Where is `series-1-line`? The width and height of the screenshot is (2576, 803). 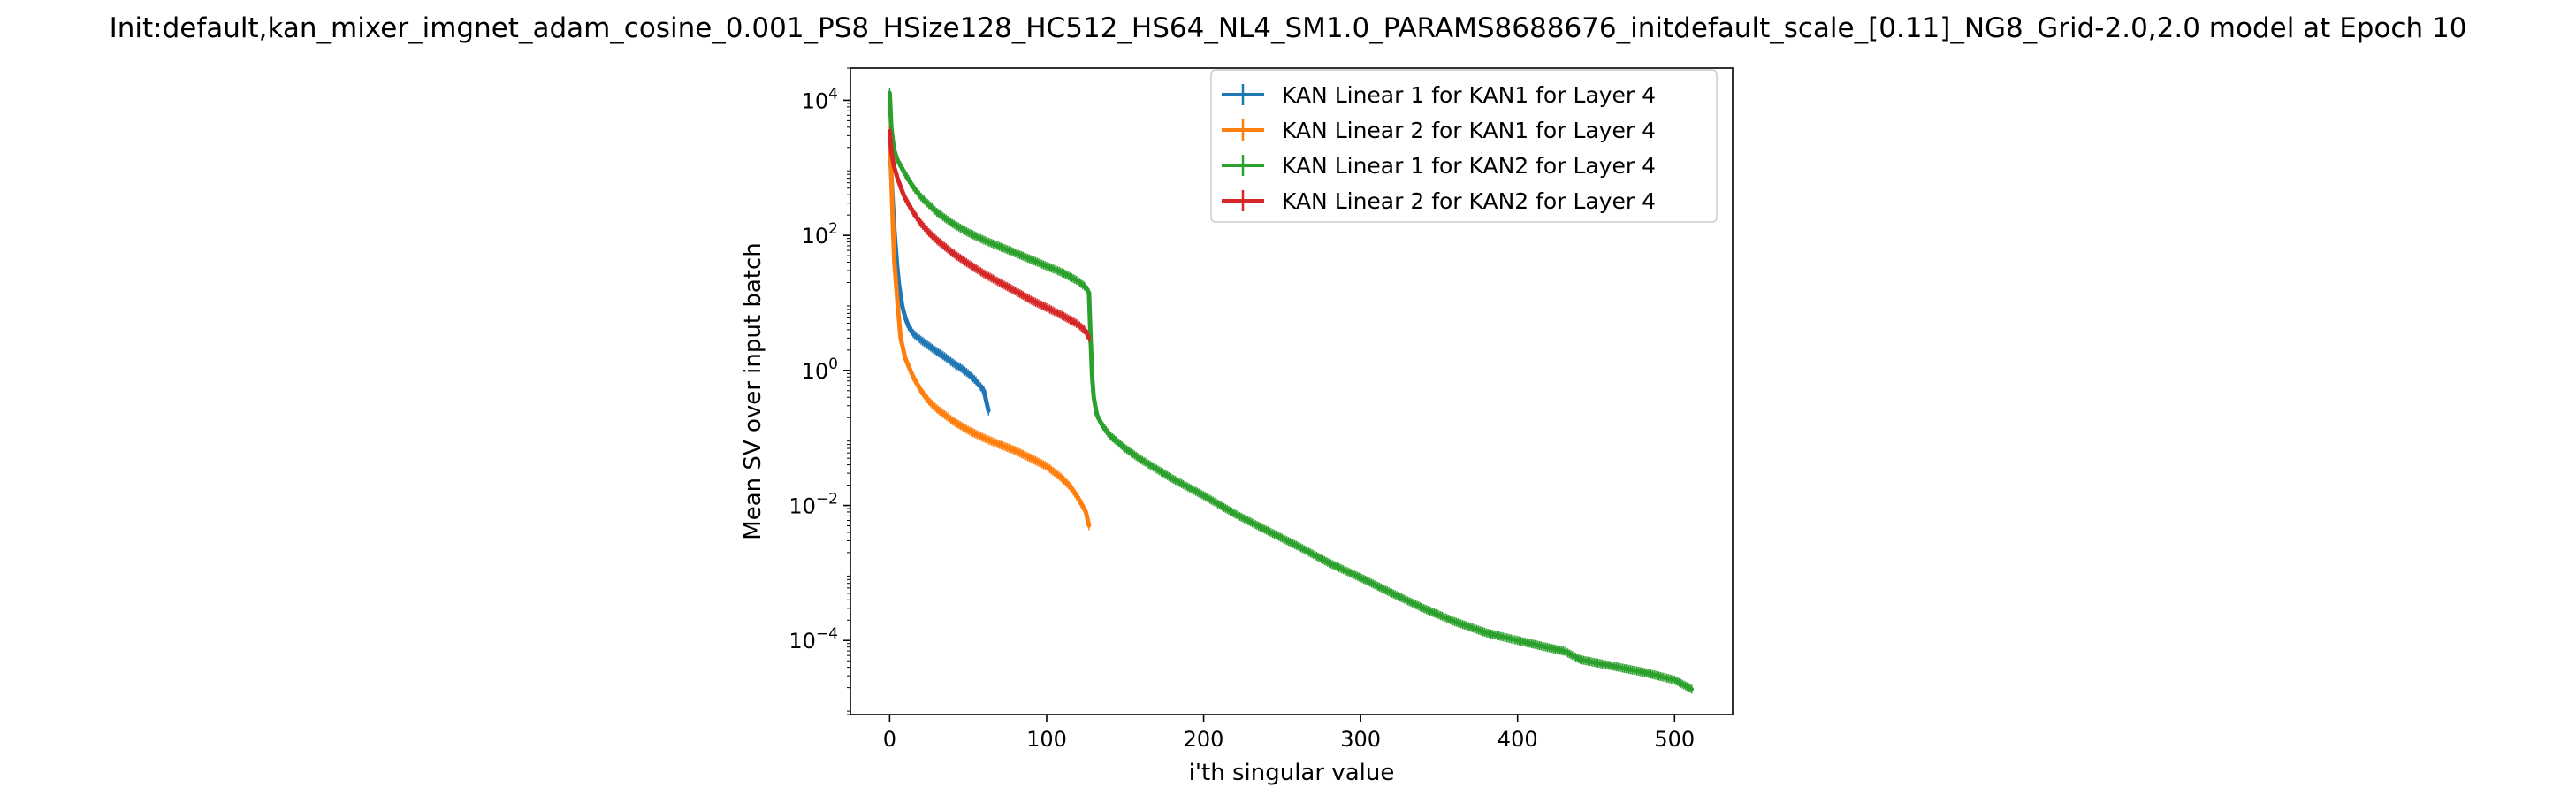 series-1-line is located at coordinates (939, 276).